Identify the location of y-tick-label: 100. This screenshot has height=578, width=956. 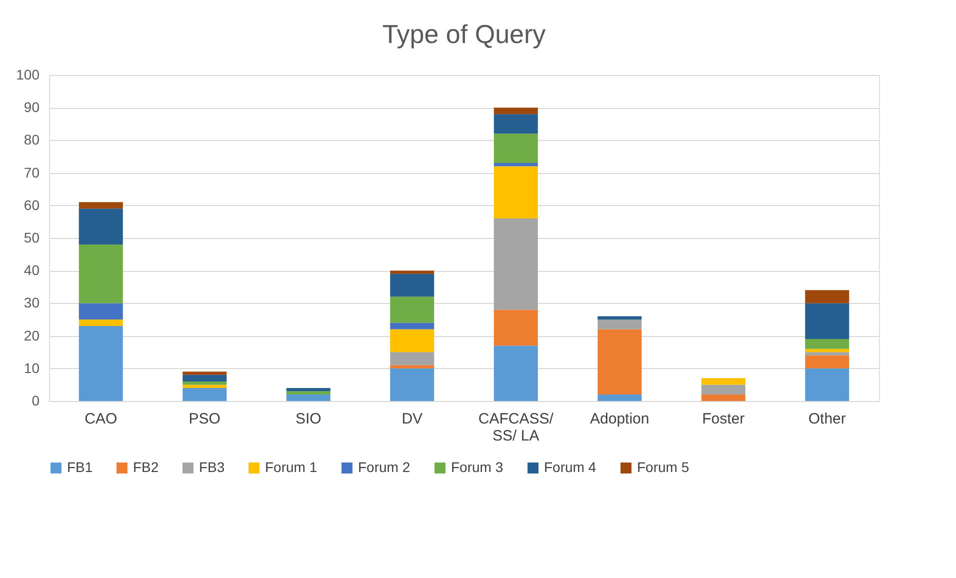
(28, 74).